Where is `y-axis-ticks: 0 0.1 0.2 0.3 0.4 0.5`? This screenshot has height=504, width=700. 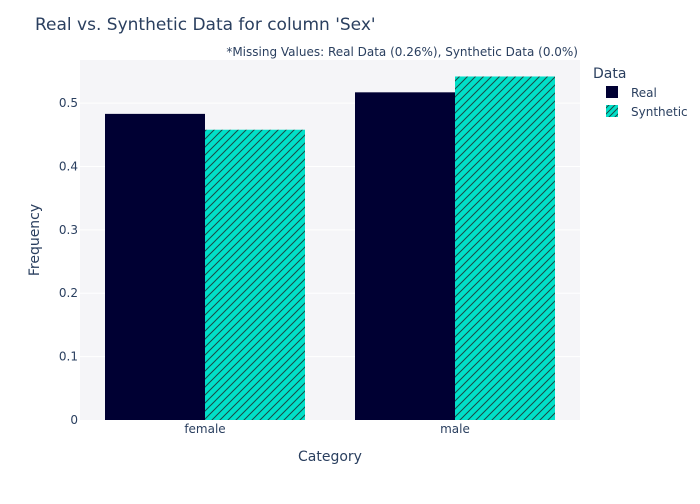 y-axis-ticks: 0 0.1 0.2 0.3 0.4 0.5 is located at coordinates (68, 261).